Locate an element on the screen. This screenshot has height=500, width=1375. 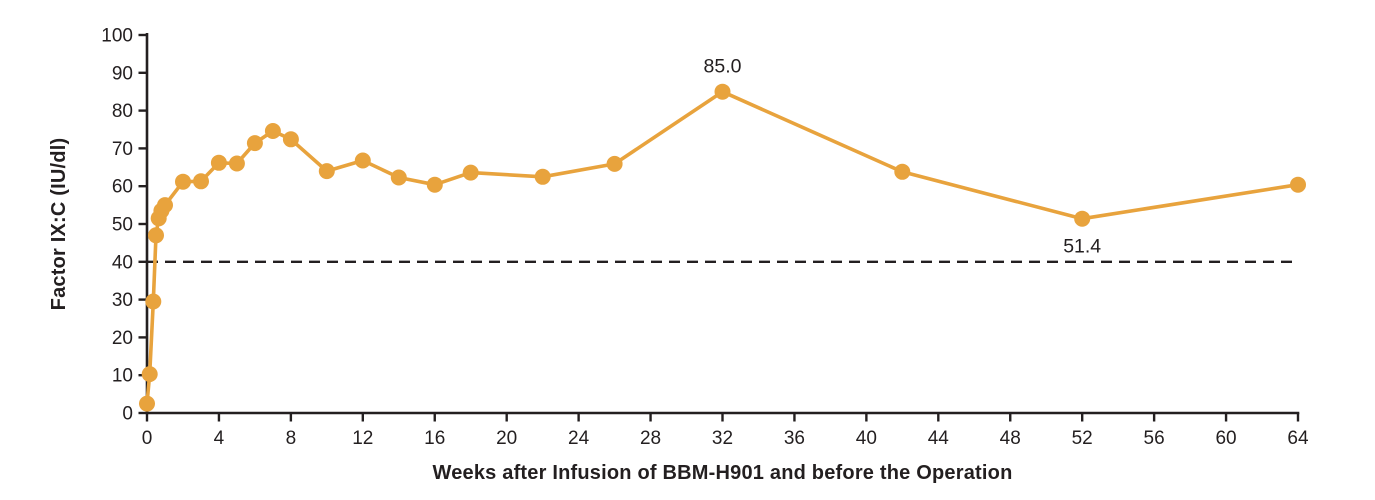
x-tick-label: 24 is located at coordinates (579, 438).